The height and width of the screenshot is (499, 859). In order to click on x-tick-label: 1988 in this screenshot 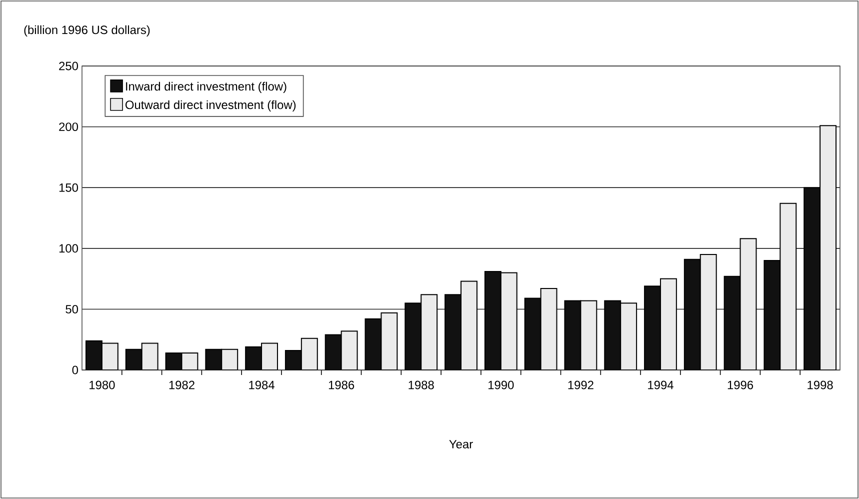, I will do `click(421, 385)`.